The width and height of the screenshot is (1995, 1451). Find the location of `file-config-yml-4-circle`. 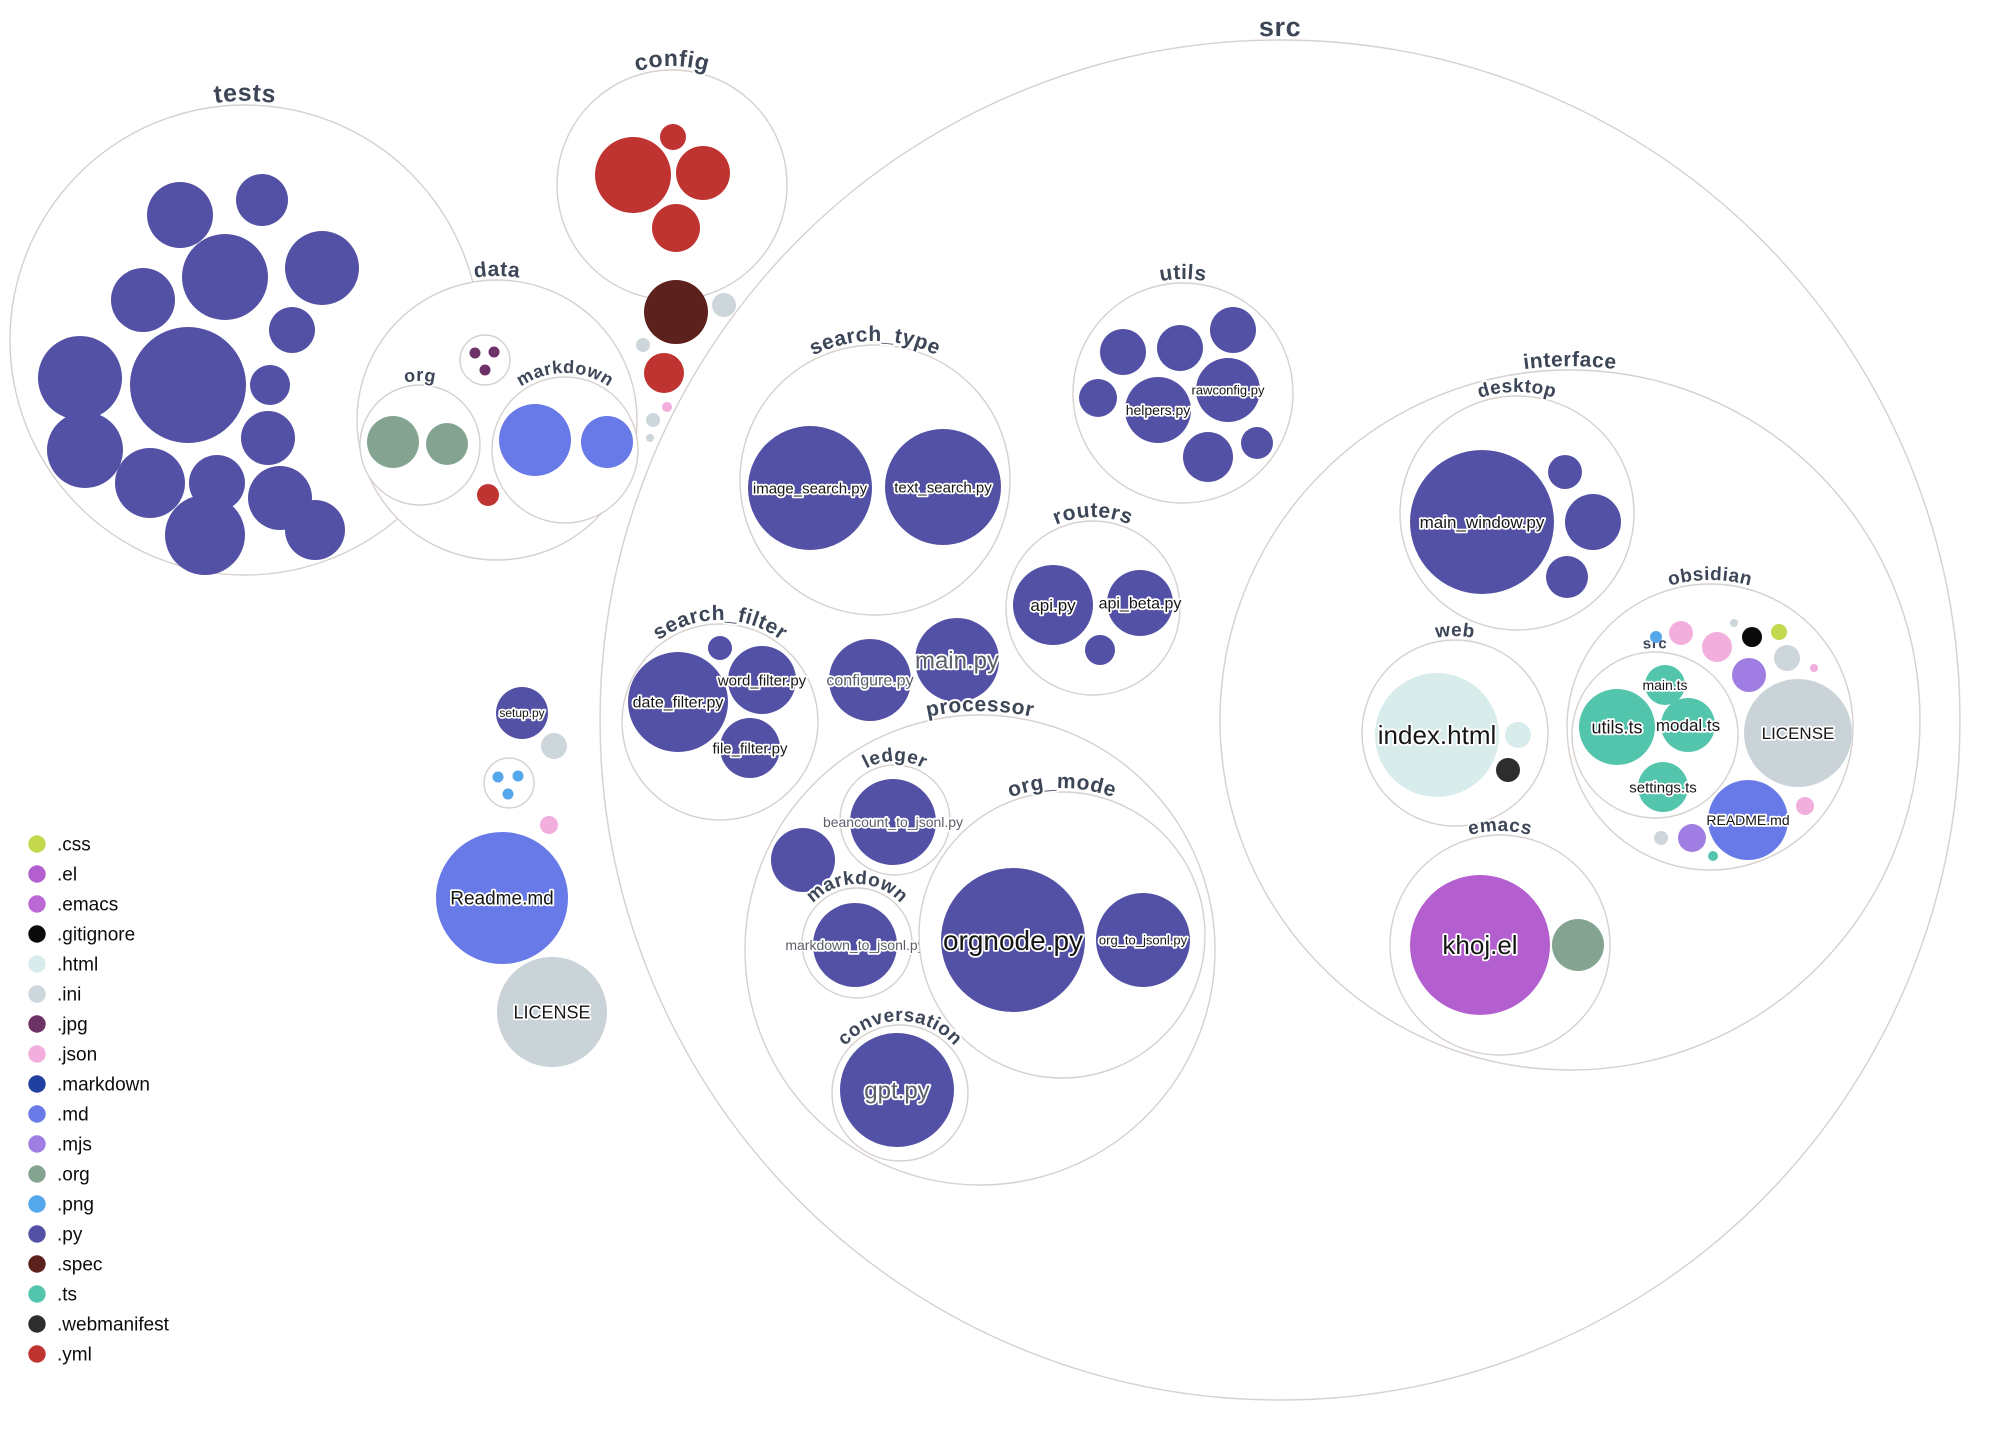

file-config-yml-4-circle is located at coordinates (676, 228).